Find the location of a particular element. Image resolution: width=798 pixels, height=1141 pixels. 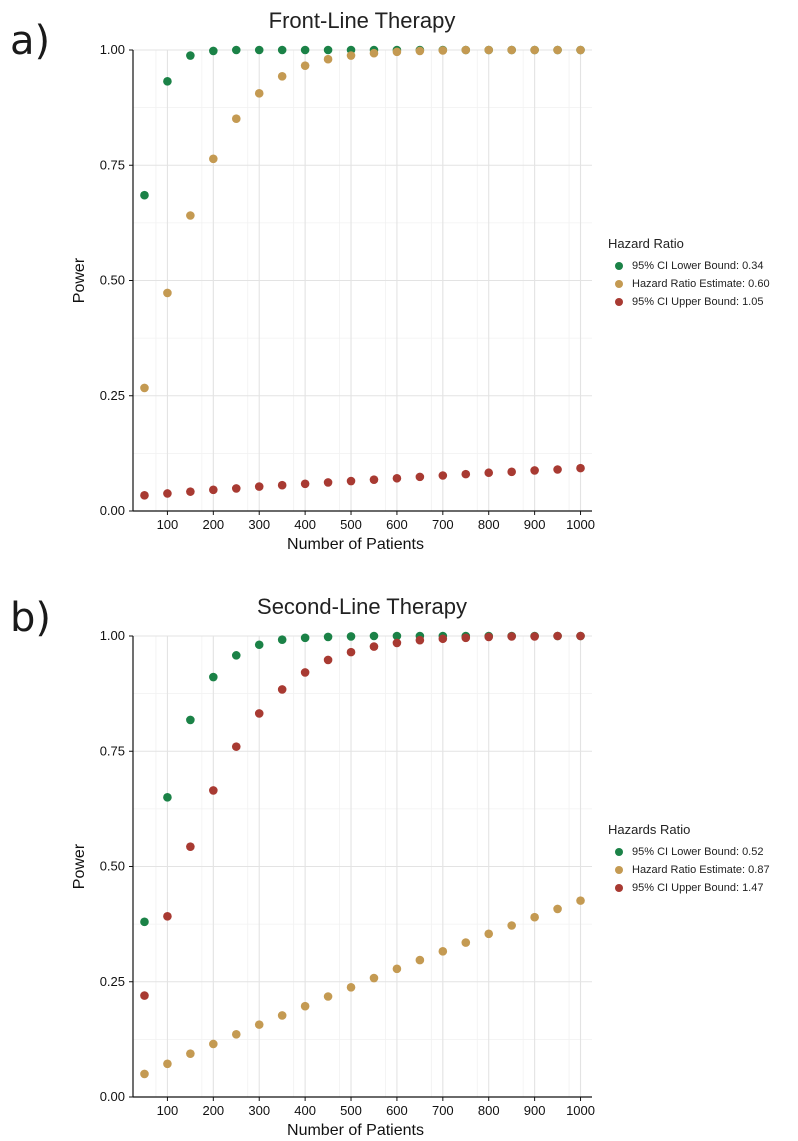

legend-label: 95% CI Lower Bound: 0.52 is located at coordinates (698, 852).